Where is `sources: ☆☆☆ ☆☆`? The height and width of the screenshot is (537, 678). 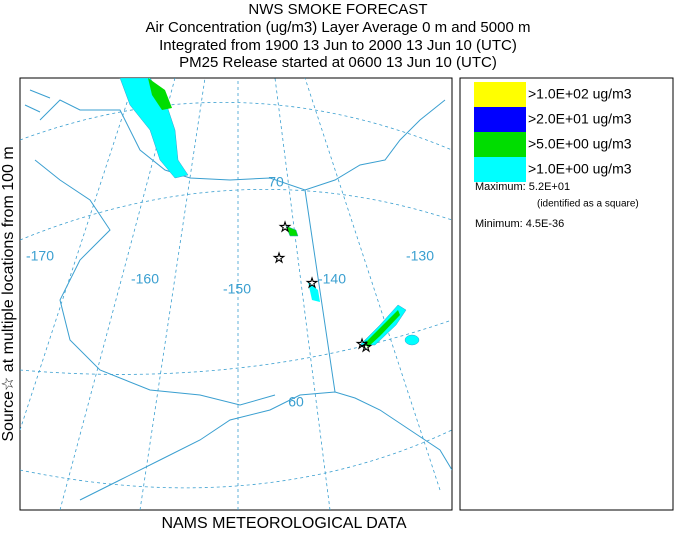
sources: ☆☆☆ ☆☆ is located at coordinates (322, 286).